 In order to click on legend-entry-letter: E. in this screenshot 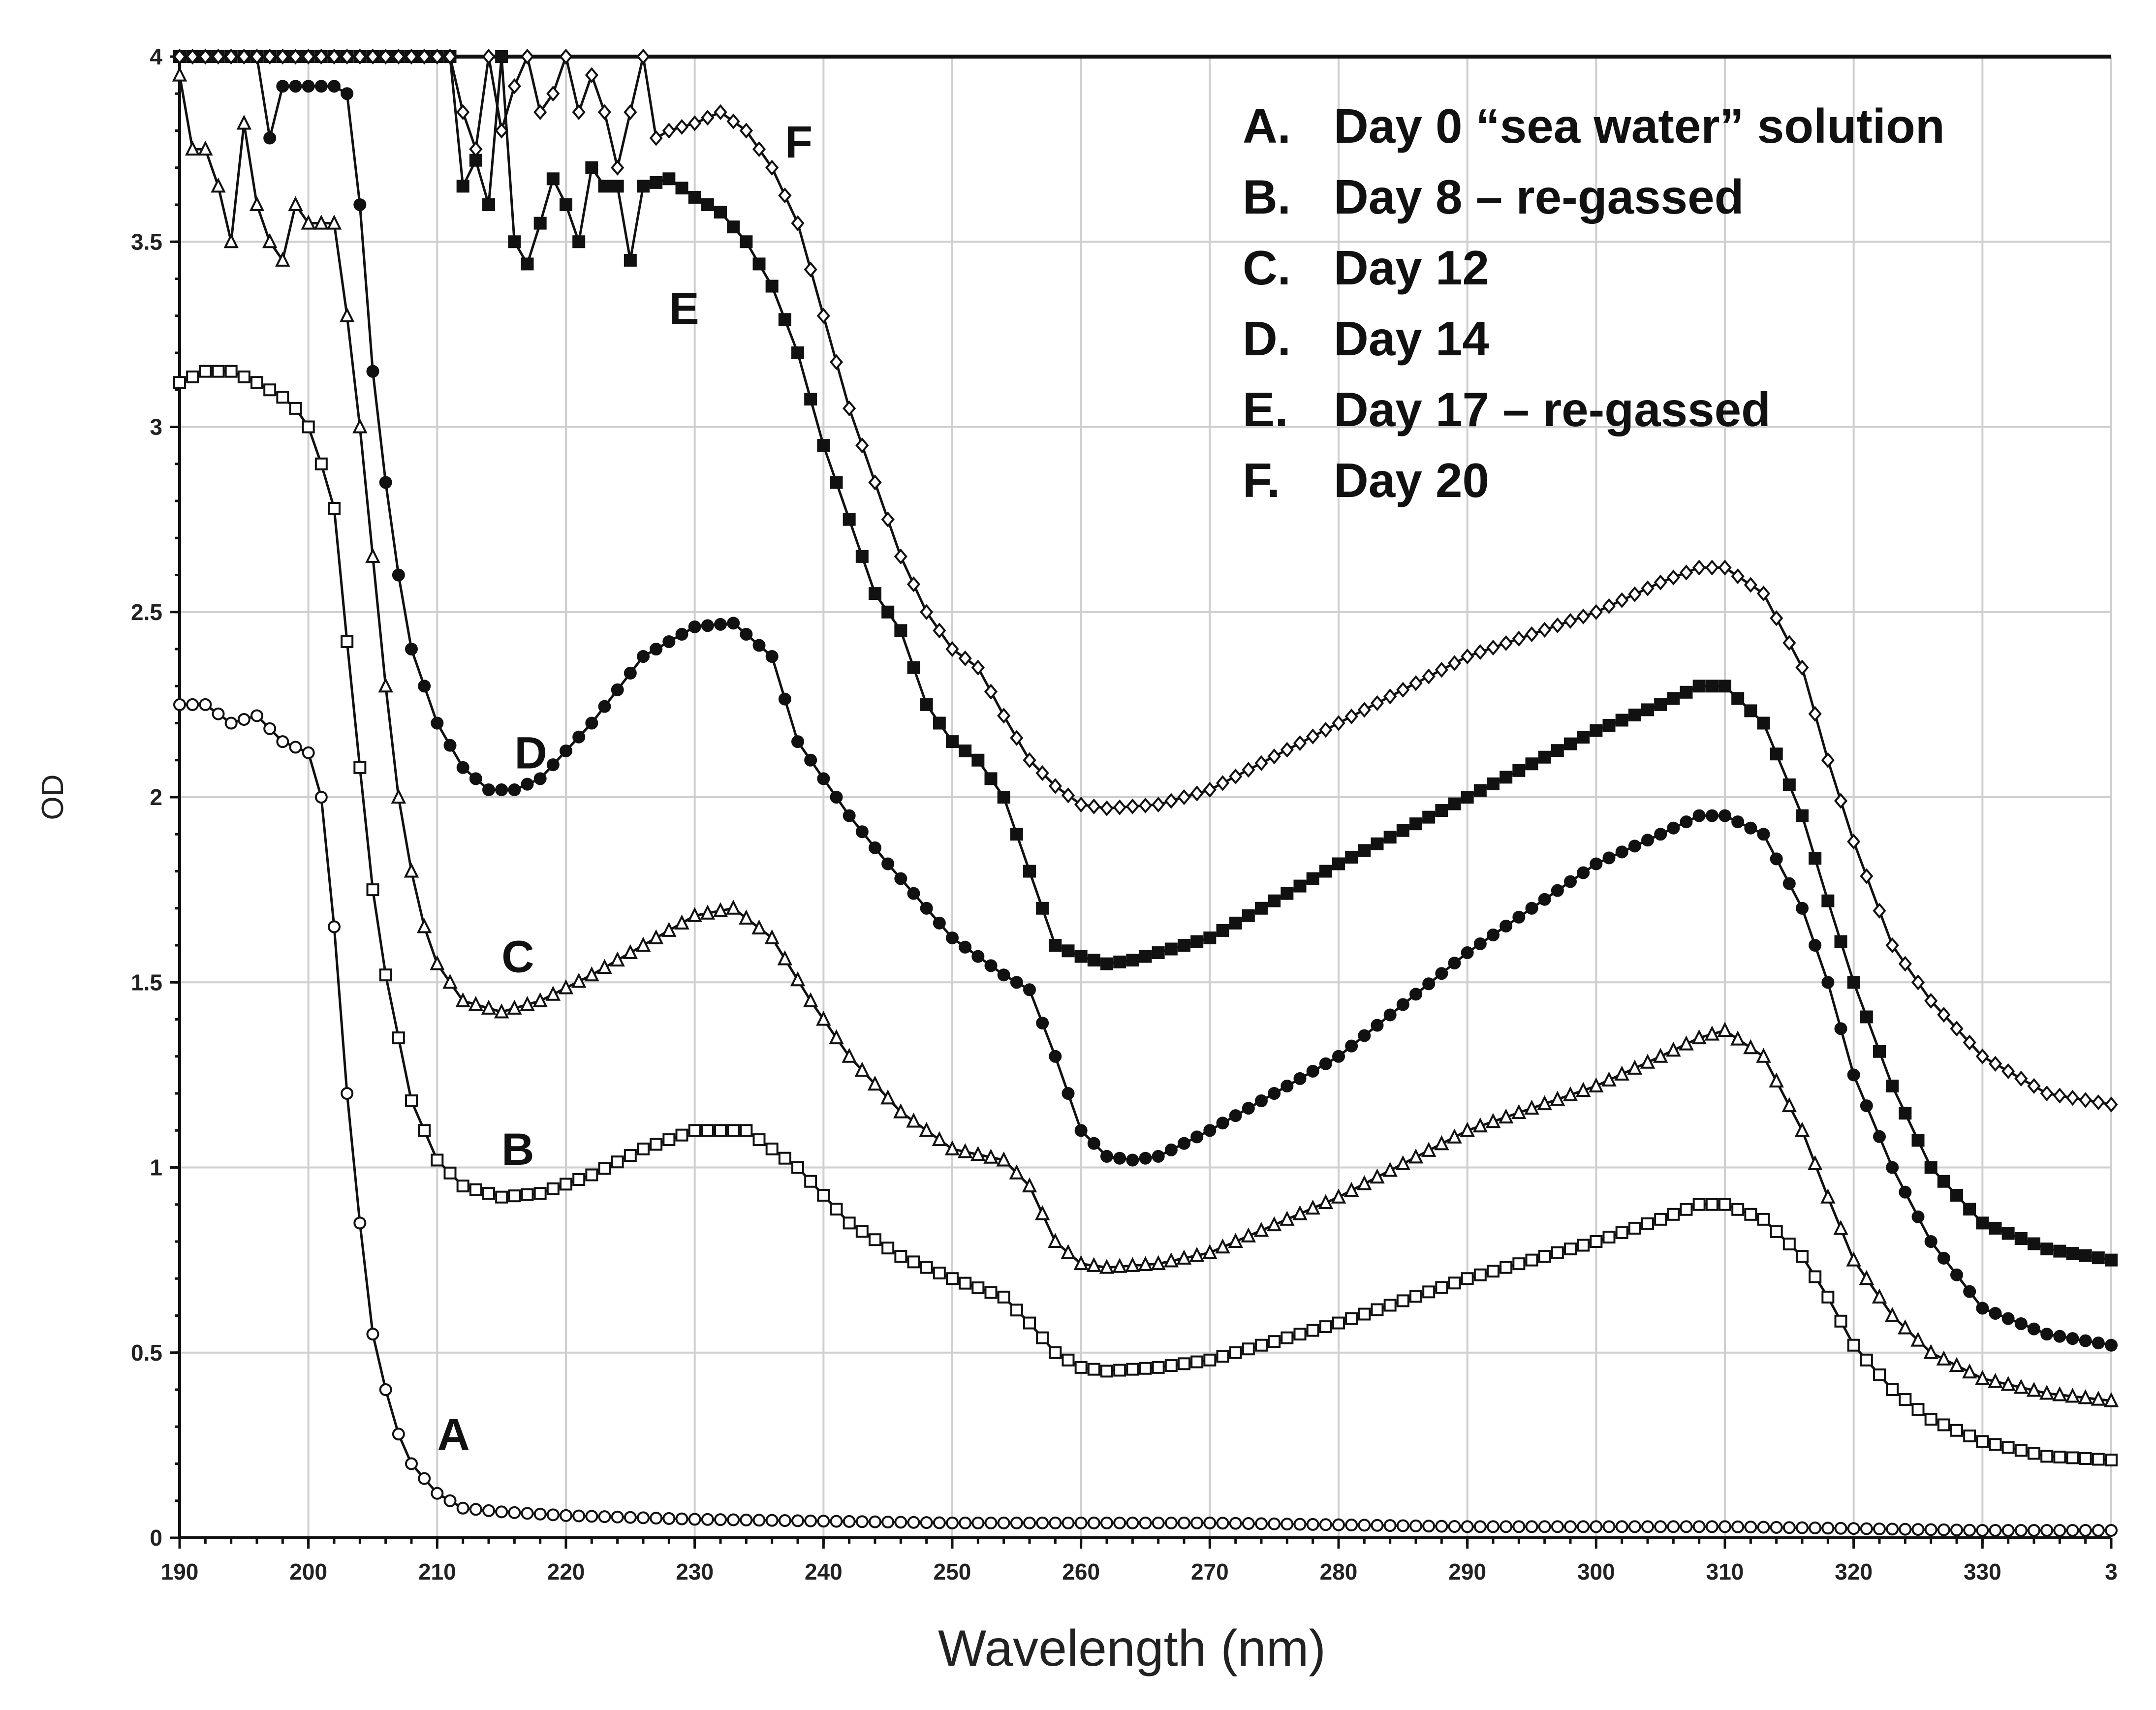, I will do `click(1265, 409)`.